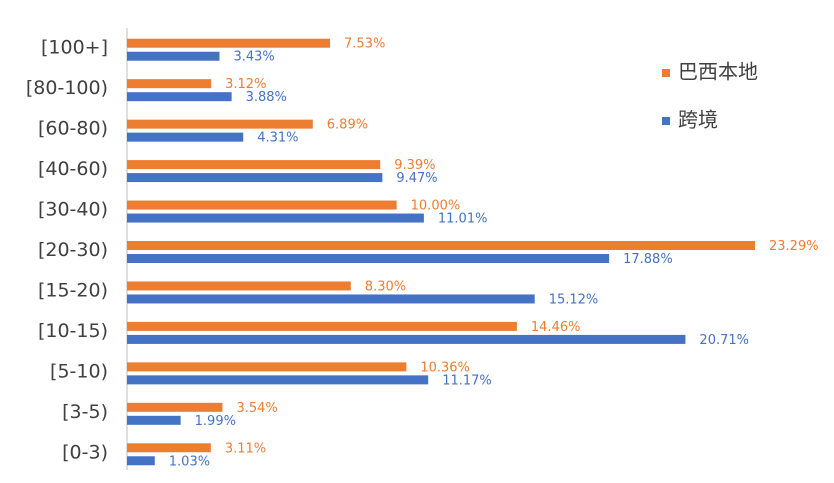 Image resolution: width=834 pixels, height=483 pixels. Describe the element at coordinates (245, 84) in the screenshot. I see `value-label: 3.12%` at that location.